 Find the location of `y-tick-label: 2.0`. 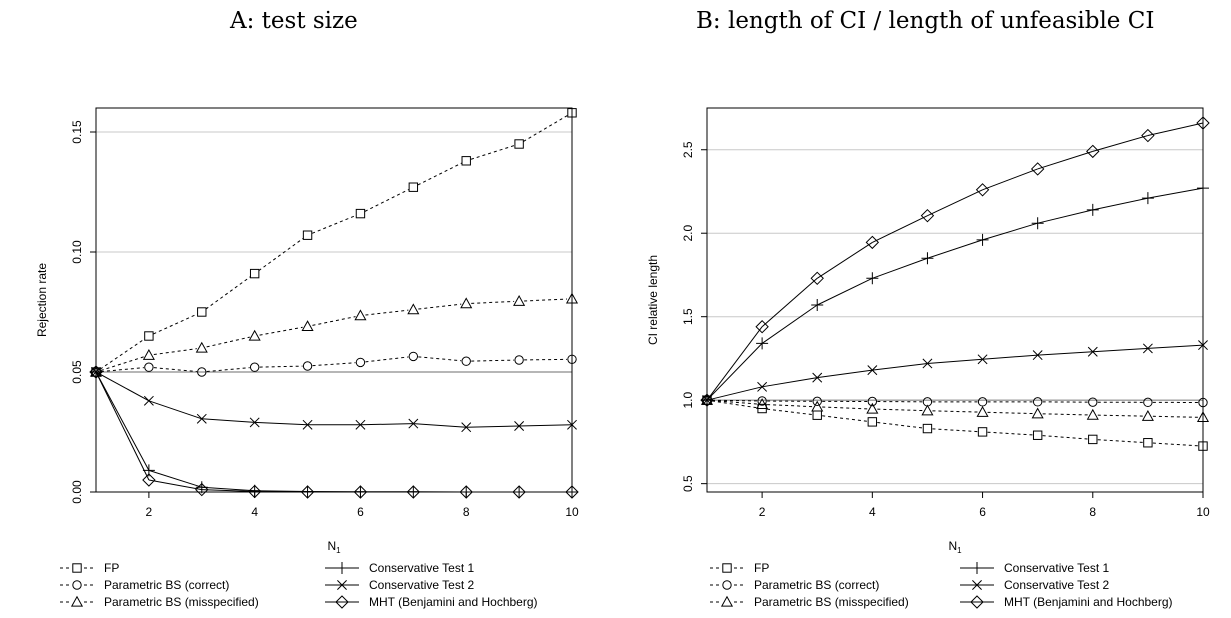

y-tick-label: 2.0 is located at coordinates (688, 233).